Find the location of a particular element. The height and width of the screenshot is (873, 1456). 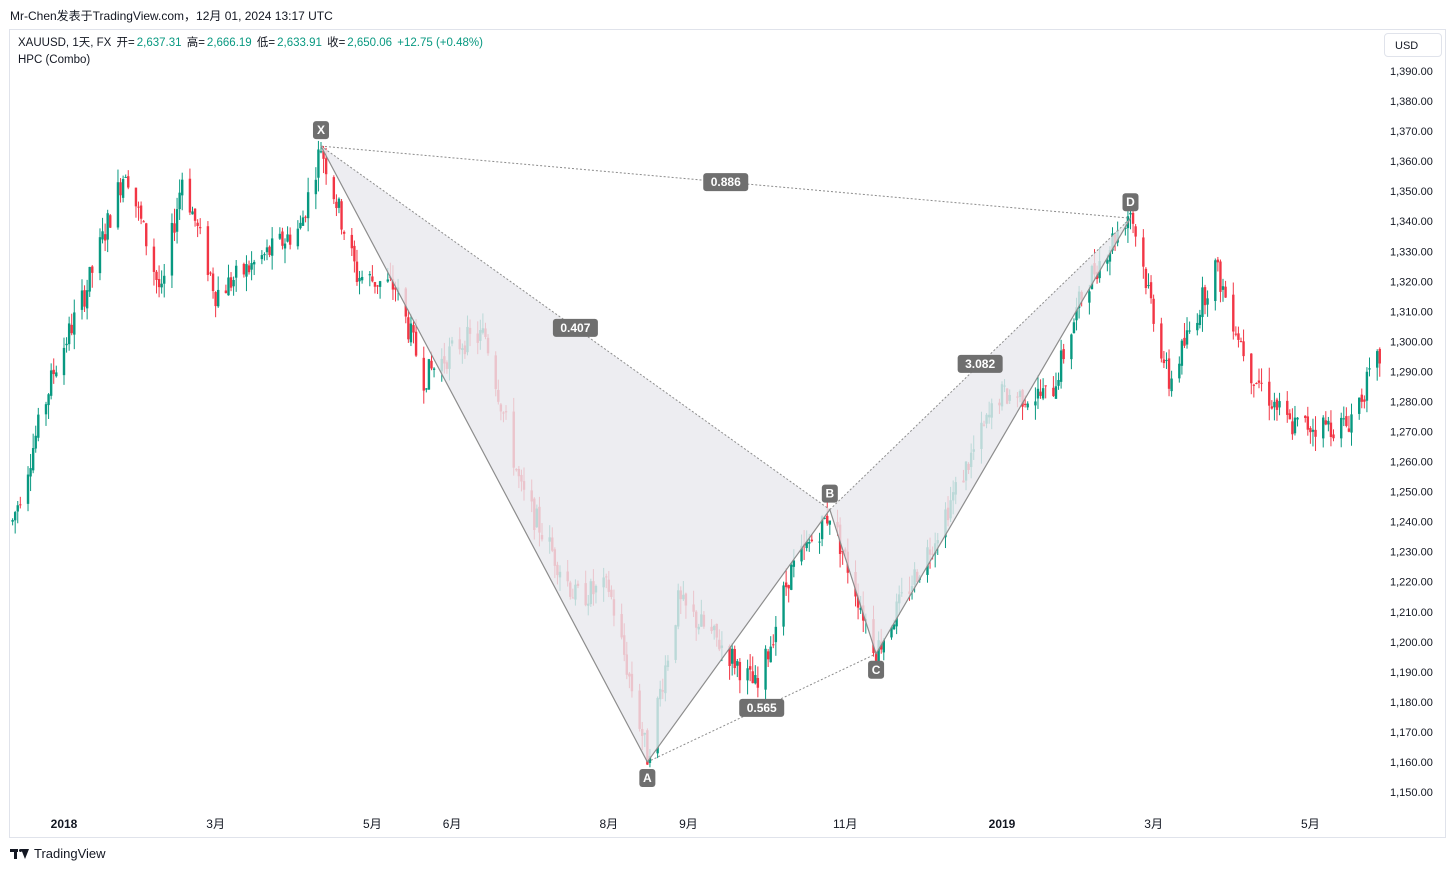

y-tick-label: 1,190.00 is located at coordinates (1411, 673).